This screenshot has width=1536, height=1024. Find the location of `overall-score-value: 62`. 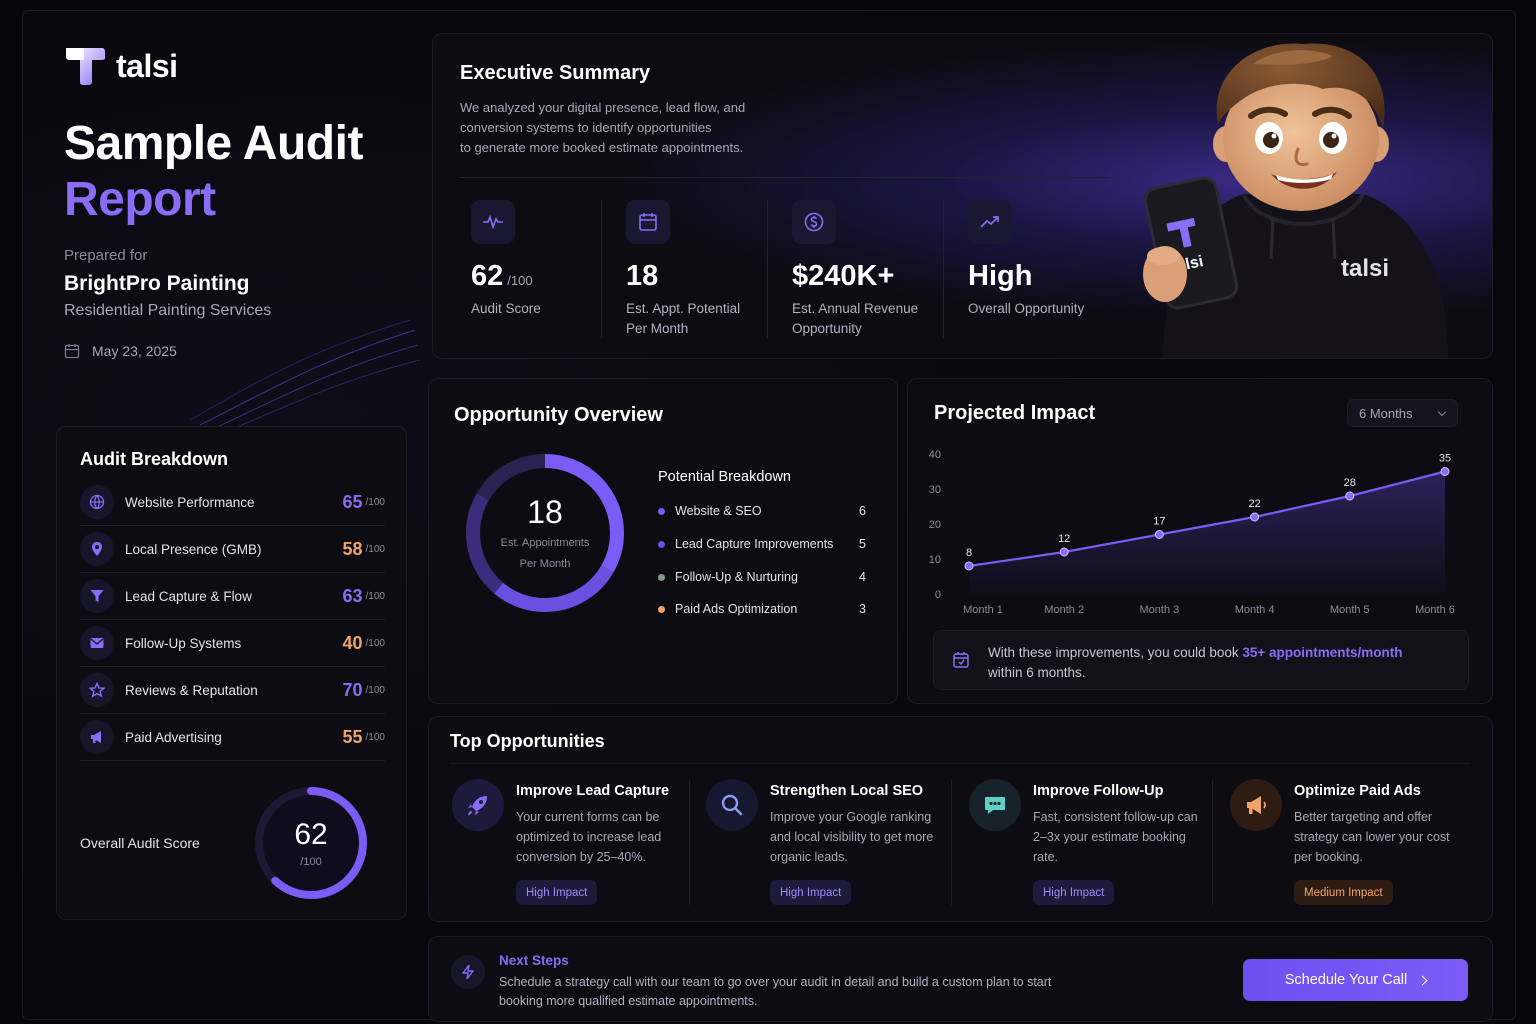

overall-score-value: 62 is located at coordinates (311, 834).